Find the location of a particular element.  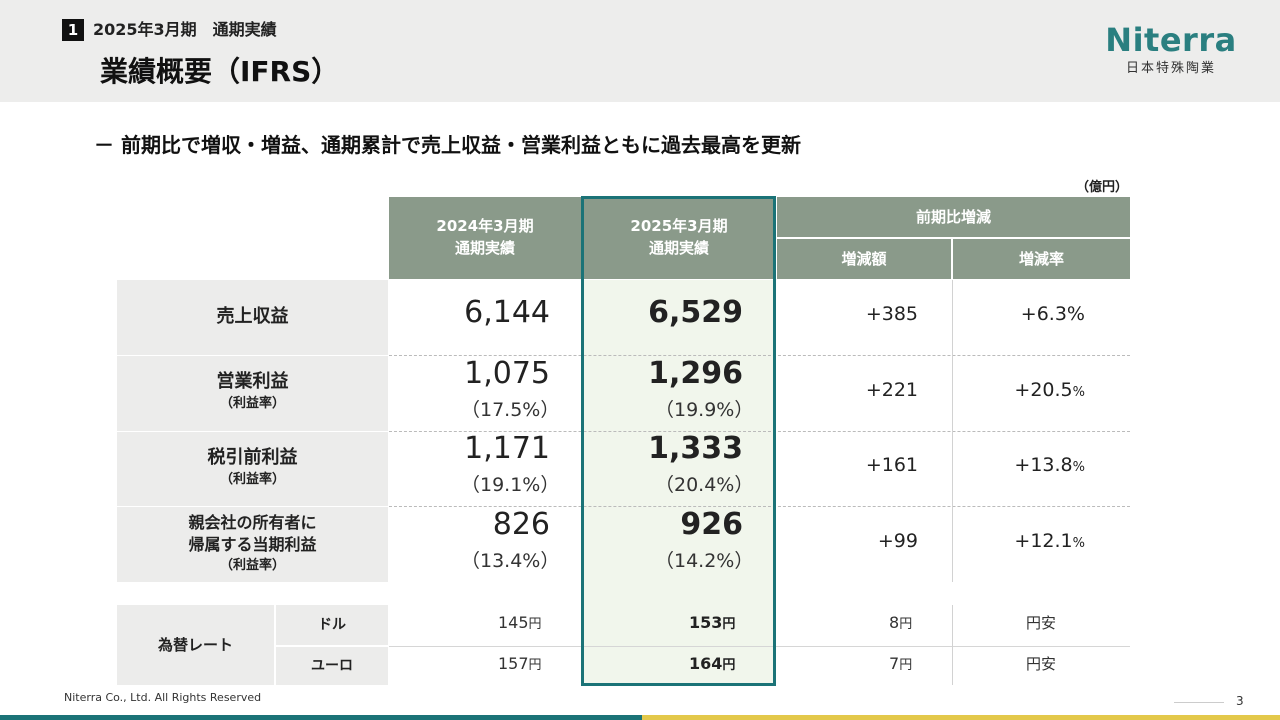

fx-value: 145 is located at coordinates (513, 622).